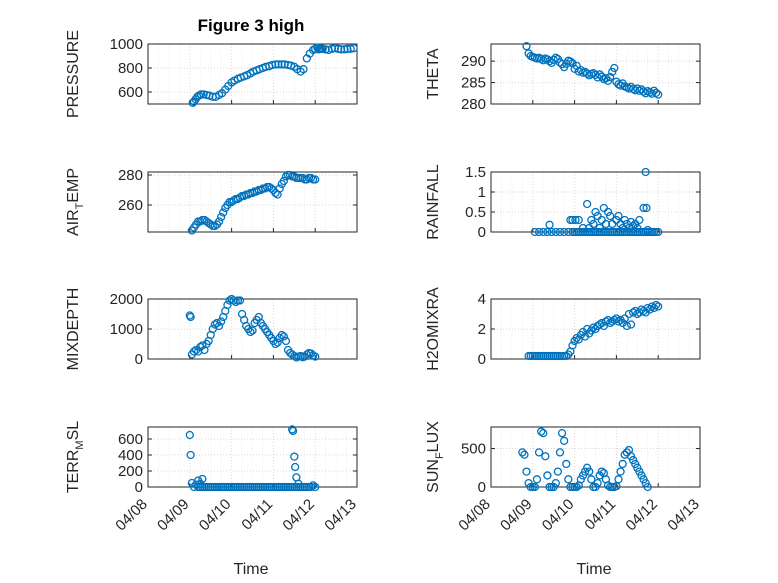 Image resolution: width=778 pixels, height=583 pixels. I want to click on y-tick-label: 2, so click(482, 329).